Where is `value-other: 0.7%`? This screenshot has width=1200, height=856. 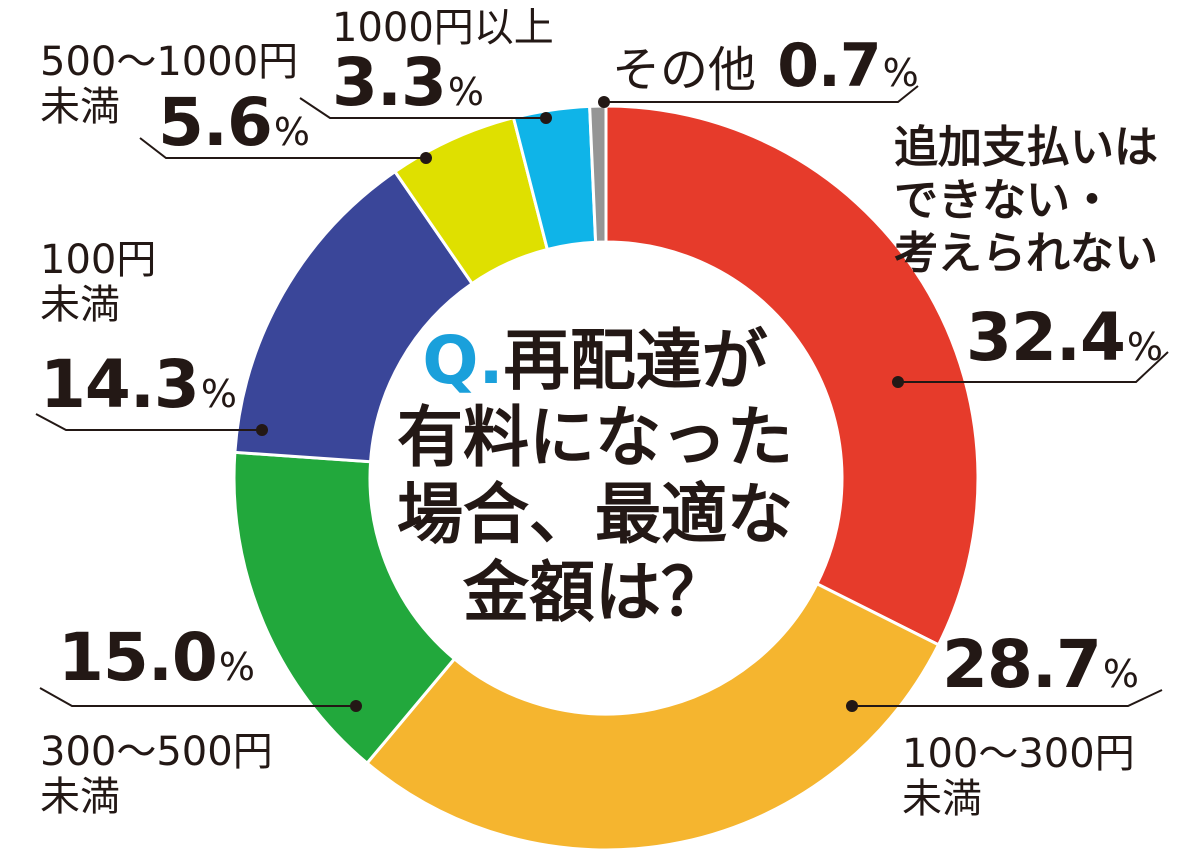
value-other: 0.7% is located at coordinates (847, 66).